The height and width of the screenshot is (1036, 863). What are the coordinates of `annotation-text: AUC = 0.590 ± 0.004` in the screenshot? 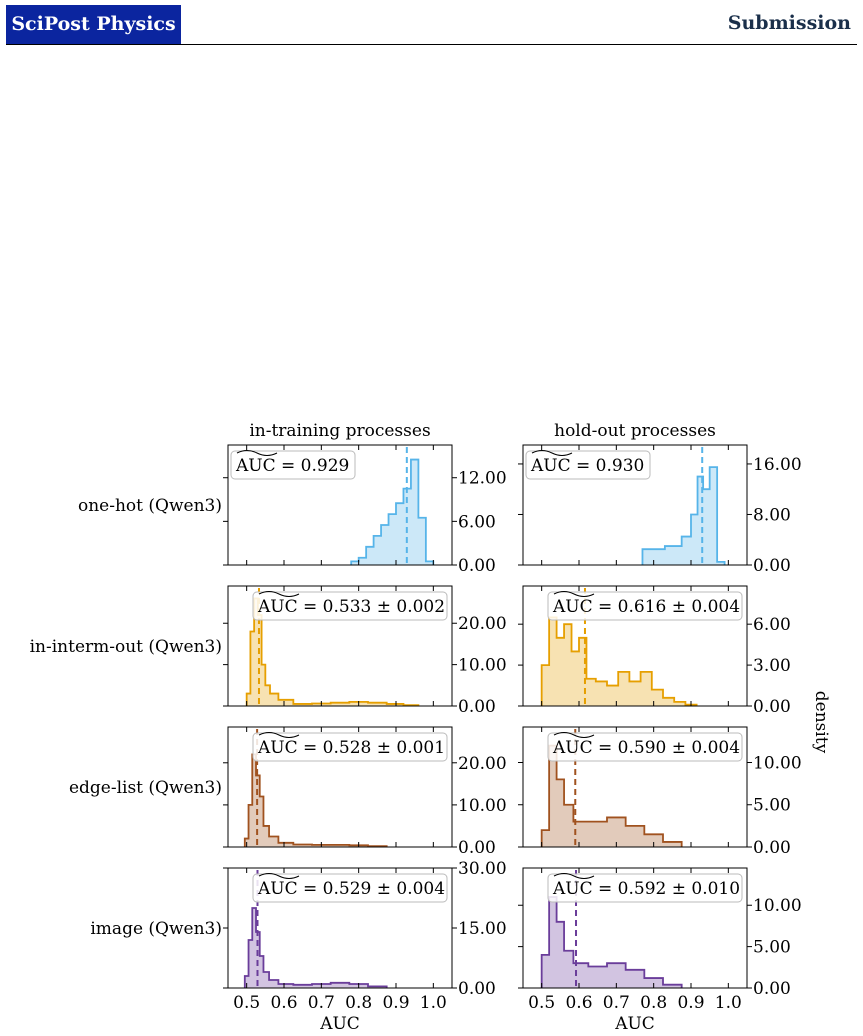 It's located at (646, 748).